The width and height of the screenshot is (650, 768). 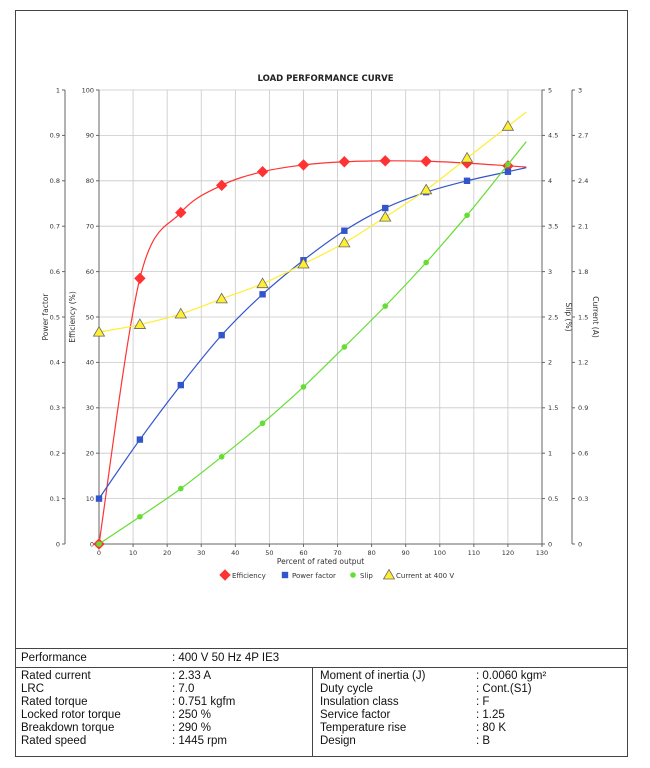 What do you see at coordinates (511, 676) in the screenshot?
I see `spec-value-moment-of-inertia: : 0.0060 kgm²` at bounding box center [511, 676].